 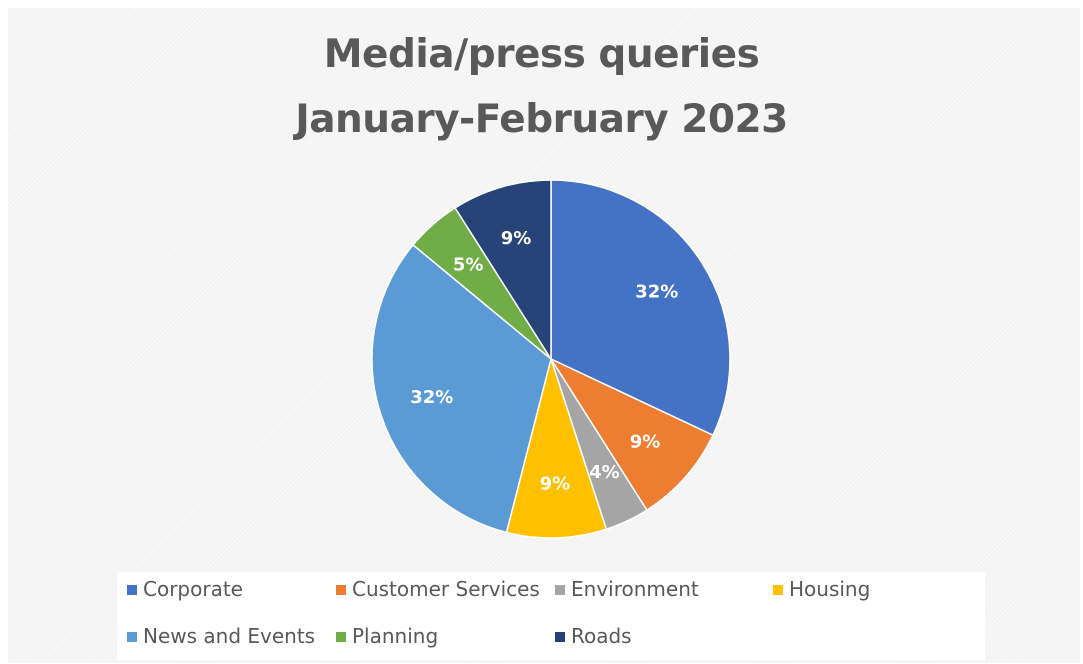 What do you see at coordinates (446, 589) in the screenshot?
I see `legend-label: Customer Services` at bounding box center [446, 589].